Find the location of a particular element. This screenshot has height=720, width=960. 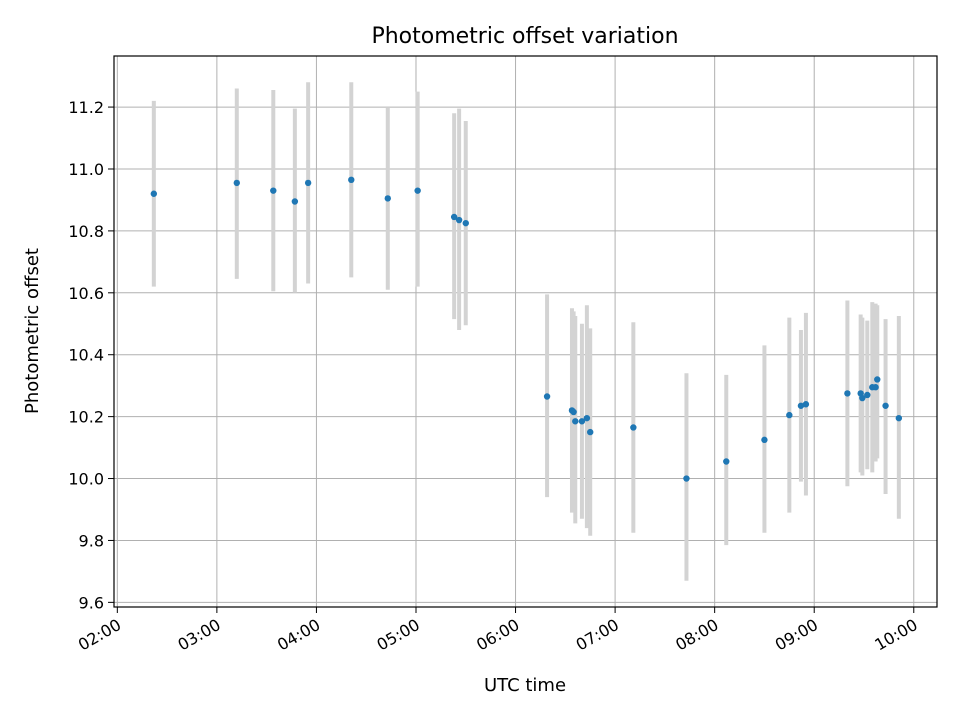

y-tick-label: 10.4 is located at coordinates (86, 355).